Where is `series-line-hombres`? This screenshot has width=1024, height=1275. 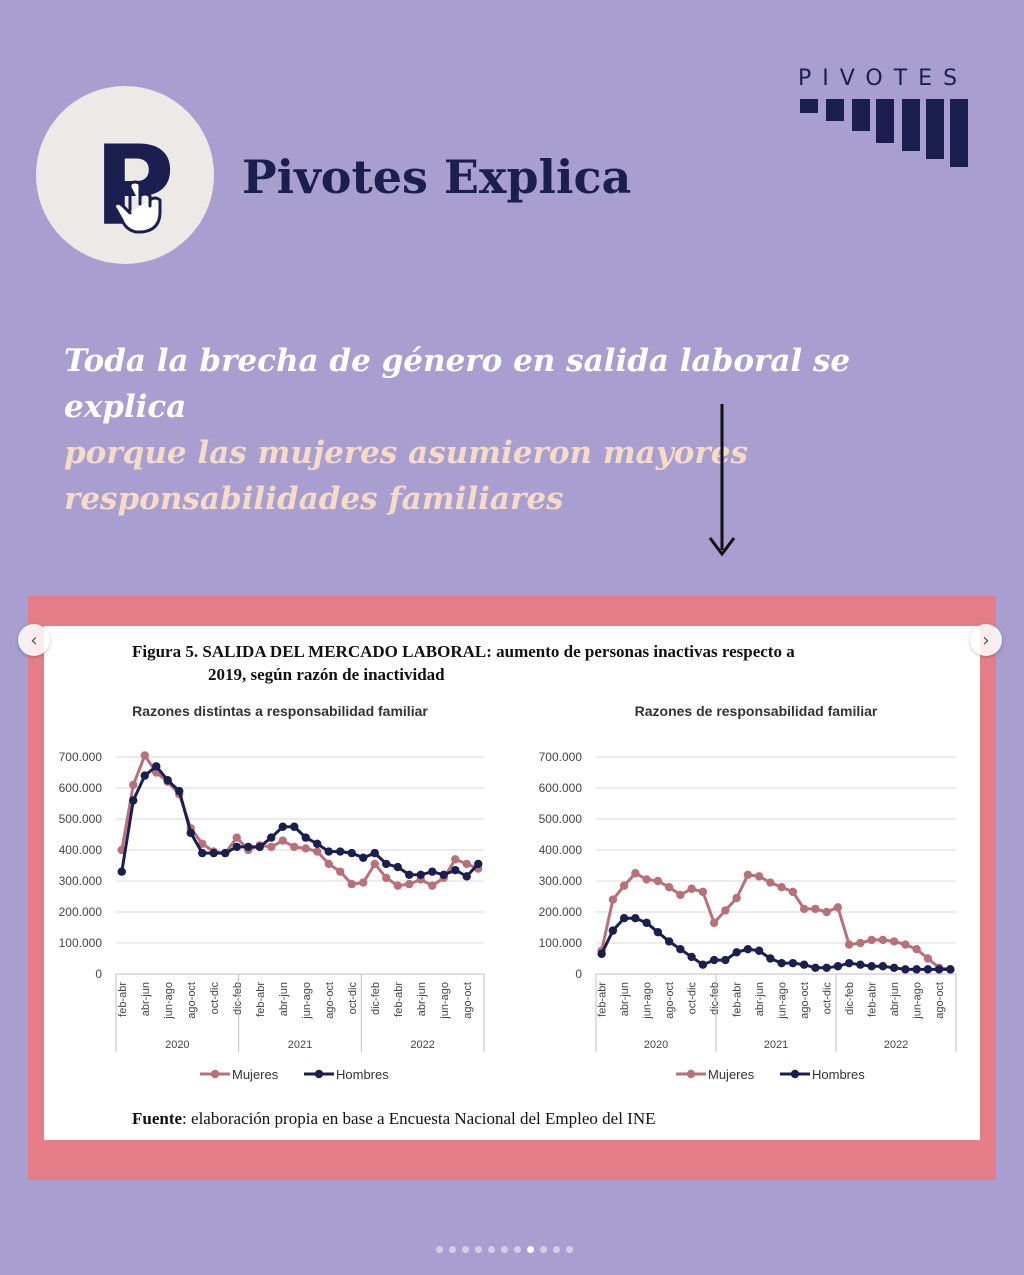 series-line-hombres is located at coordinates (300, 821).